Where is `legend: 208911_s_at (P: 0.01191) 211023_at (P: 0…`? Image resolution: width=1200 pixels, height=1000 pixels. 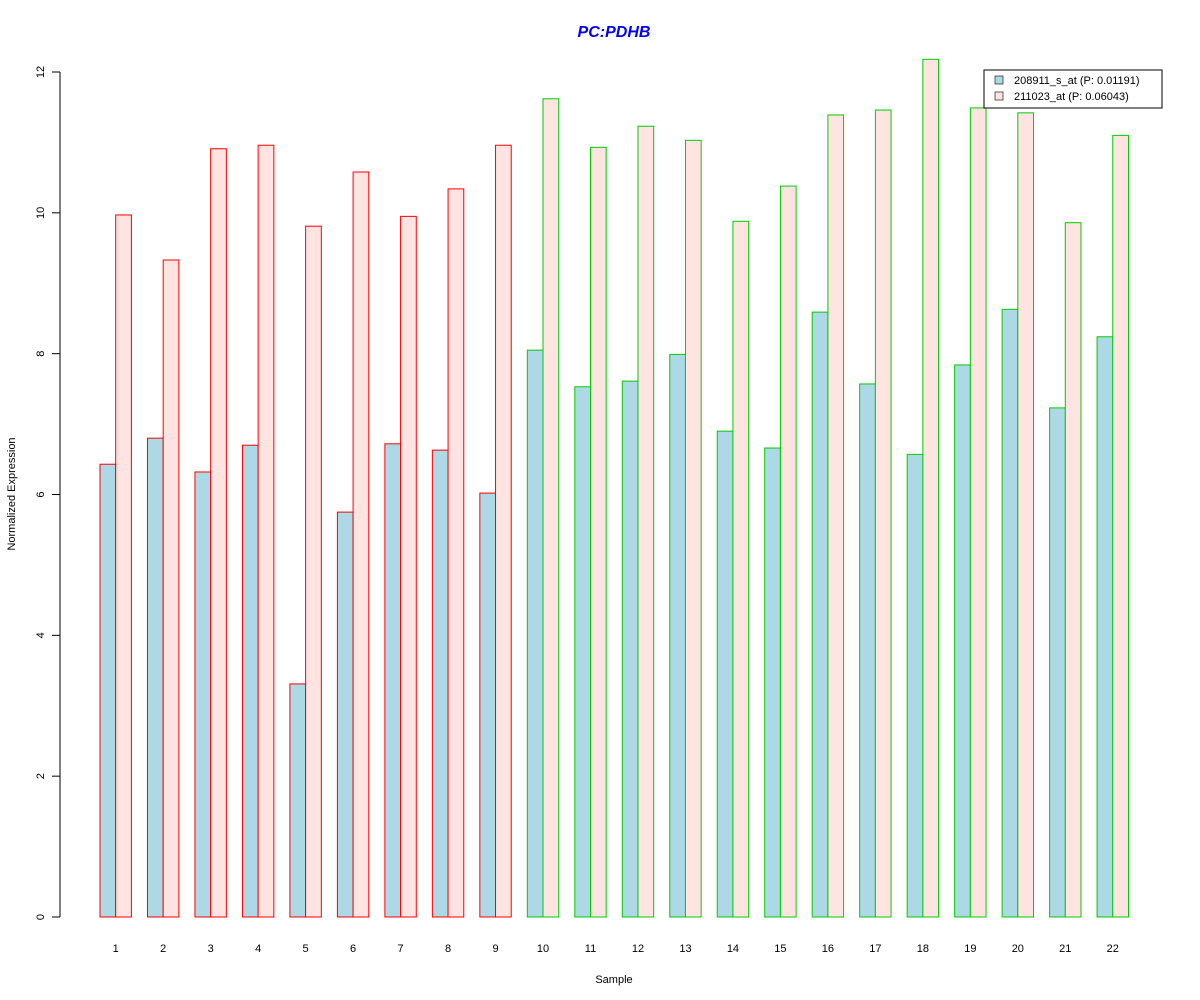
legend: 208911_s_at (P: 0.01191) 211023_at (P: 0… is located at coordinates (1073, 89).